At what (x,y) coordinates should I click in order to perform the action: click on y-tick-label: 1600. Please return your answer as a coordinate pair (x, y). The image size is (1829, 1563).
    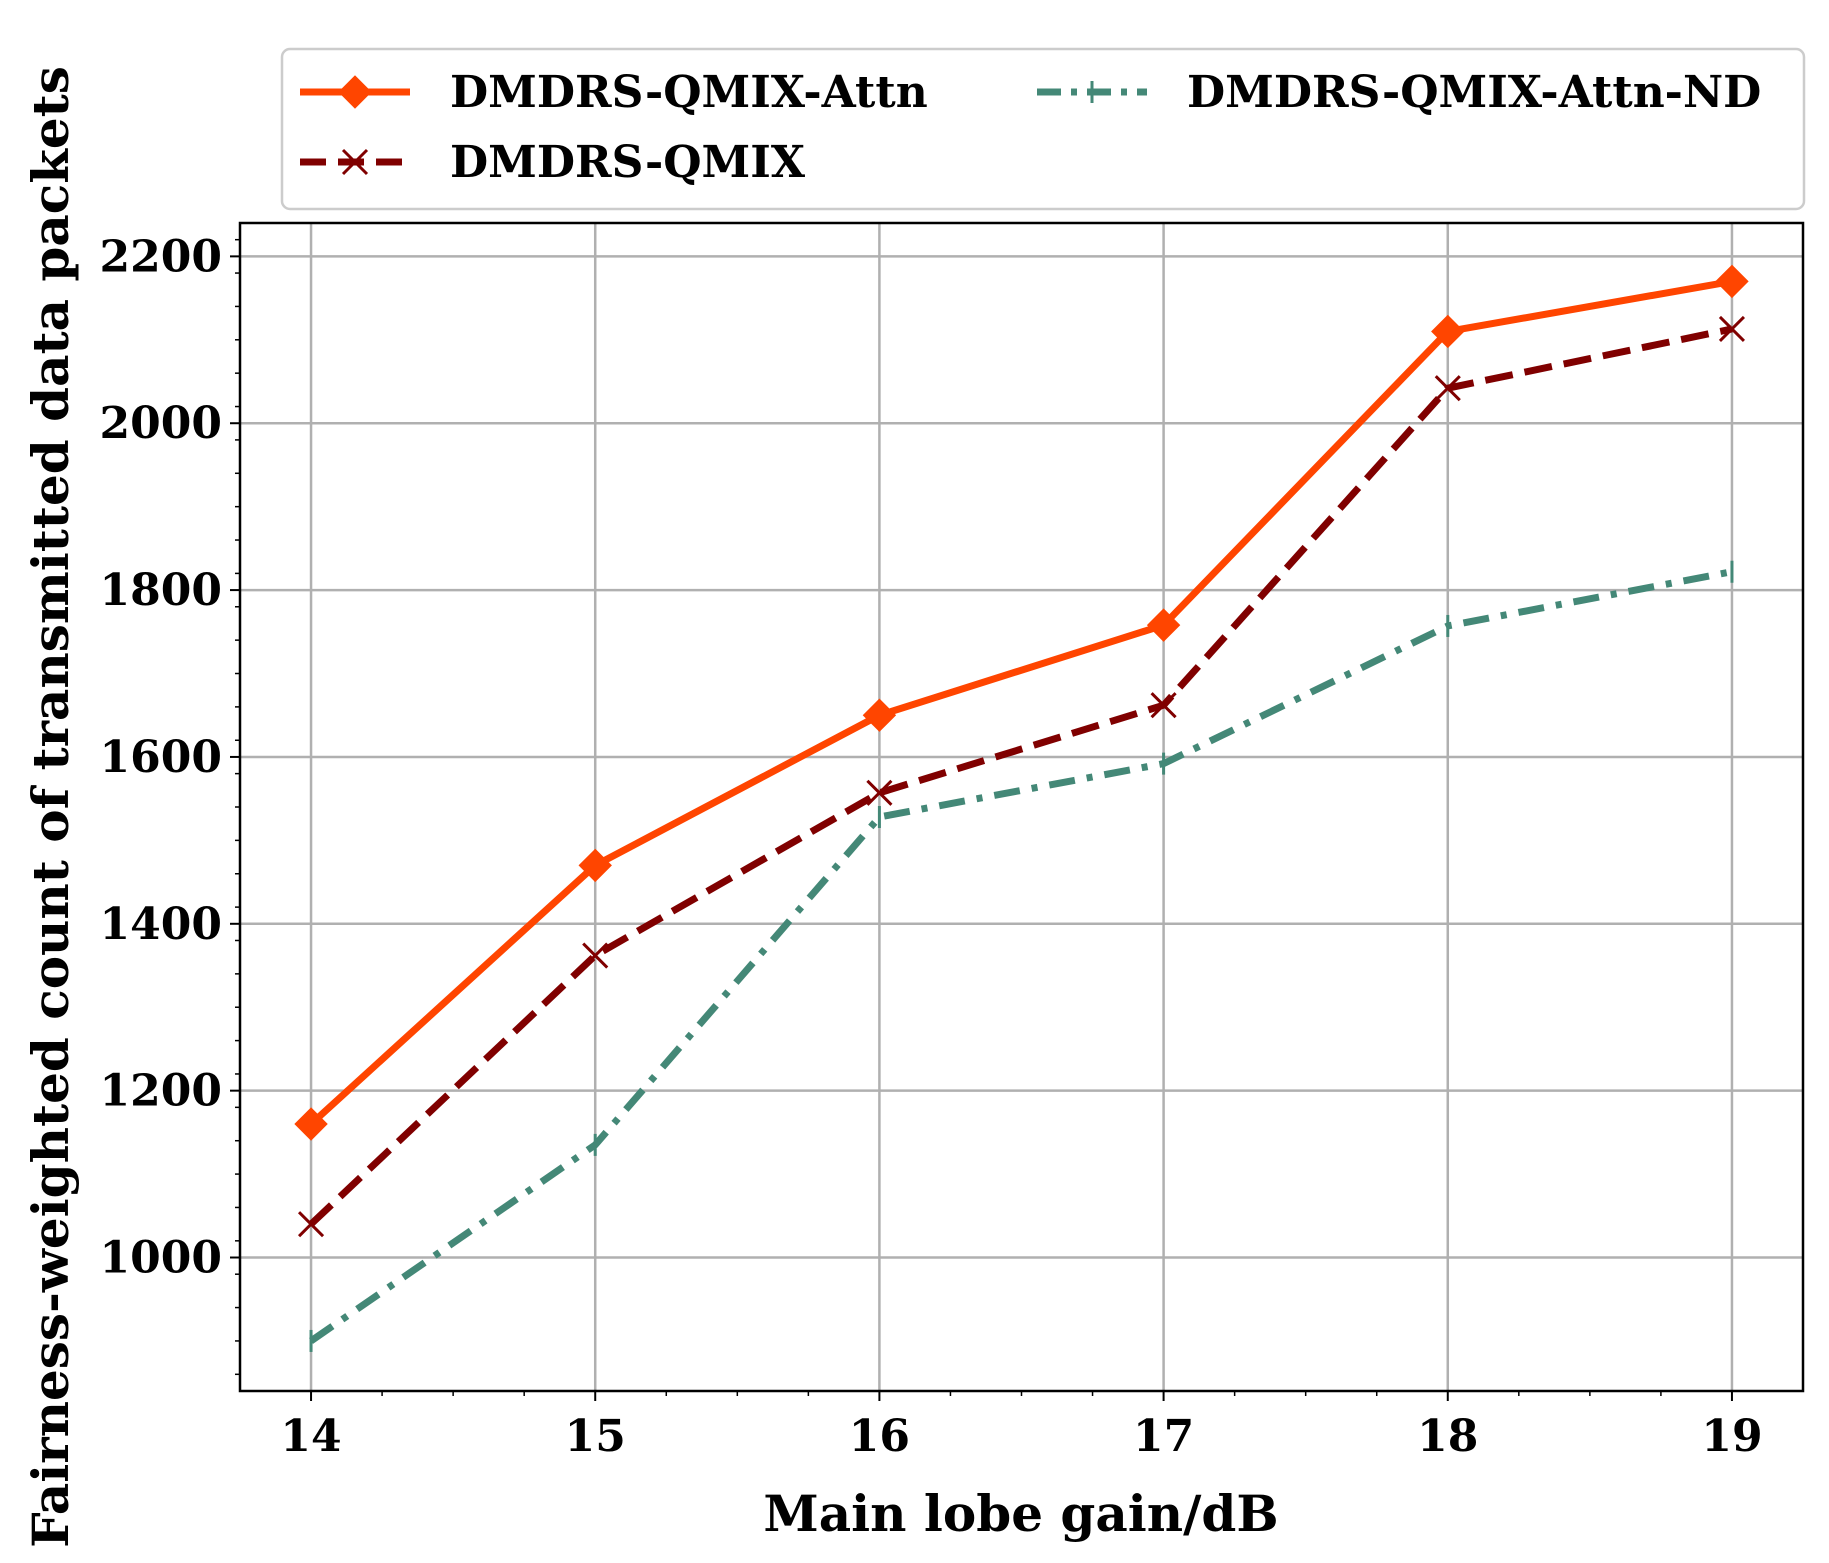
    Looking at the image, I should click on (161, 757).